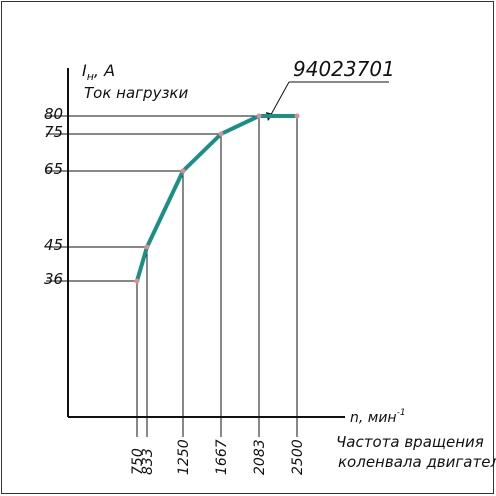 The height and width of the screenshot is (496, 496). What do you see at coordinates (222, 457) in the screenshot?
I see `x-tick-label: 1667` at bounding box center [222, 457].